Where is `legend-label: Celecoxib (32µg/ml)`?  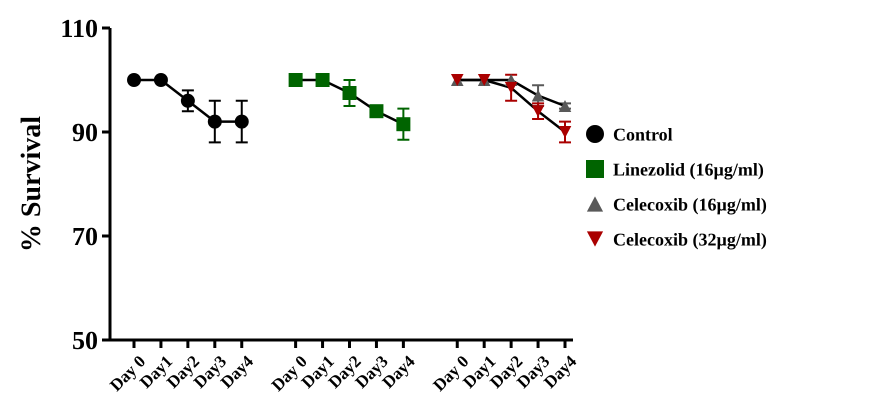 legend-label: Celecoxib (32µg/ml) is located at coordinates (690, 239).